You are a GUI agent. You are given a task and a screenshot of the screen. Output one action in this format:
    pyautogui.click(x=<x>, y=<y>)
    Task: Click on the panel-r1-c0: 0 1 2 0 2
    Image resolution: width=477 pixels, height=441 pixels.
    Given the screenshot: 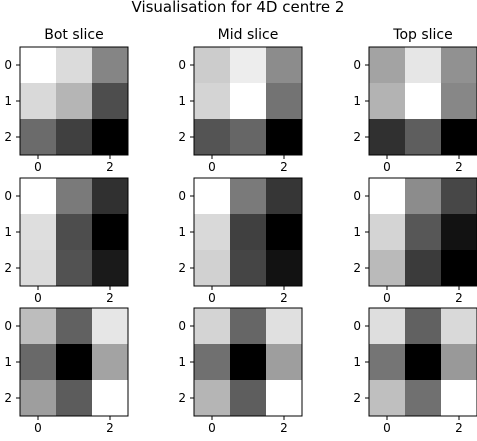 What is the action you would take?
    pyautogui.click(x=66, y=241)
    